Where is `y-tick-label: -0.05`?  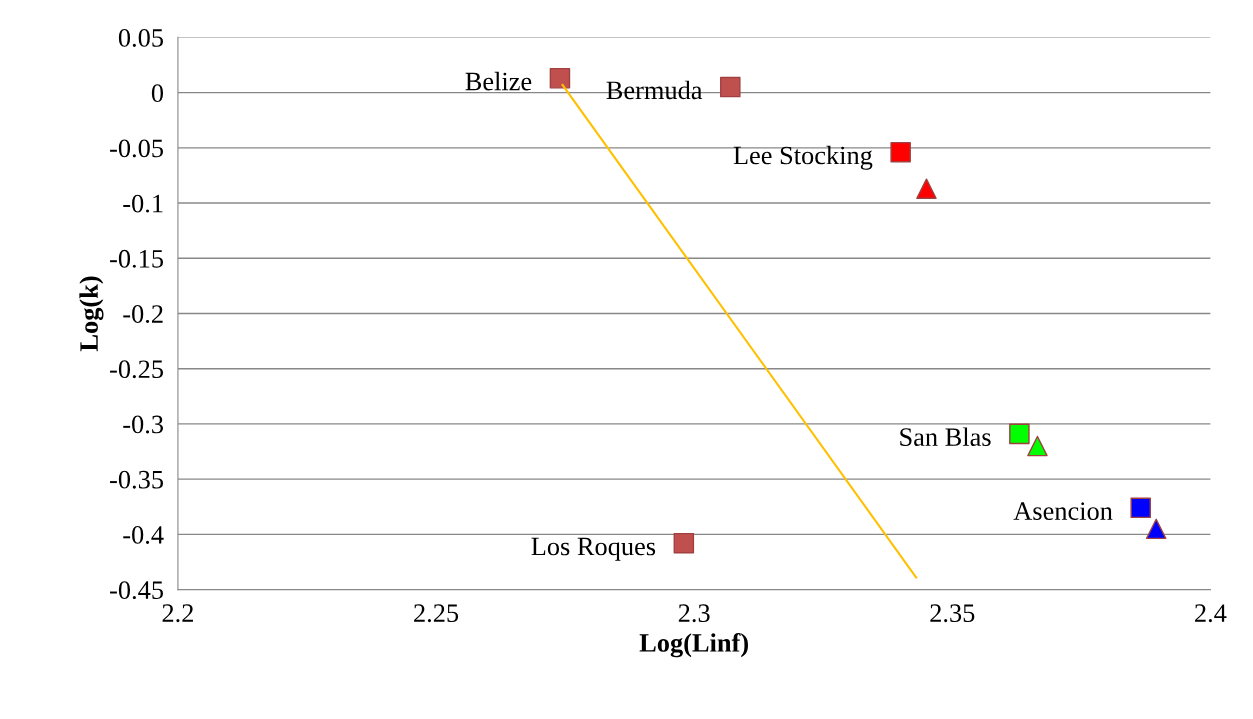
y-tick-label: -0.05 is located at coordinates (137, 148).